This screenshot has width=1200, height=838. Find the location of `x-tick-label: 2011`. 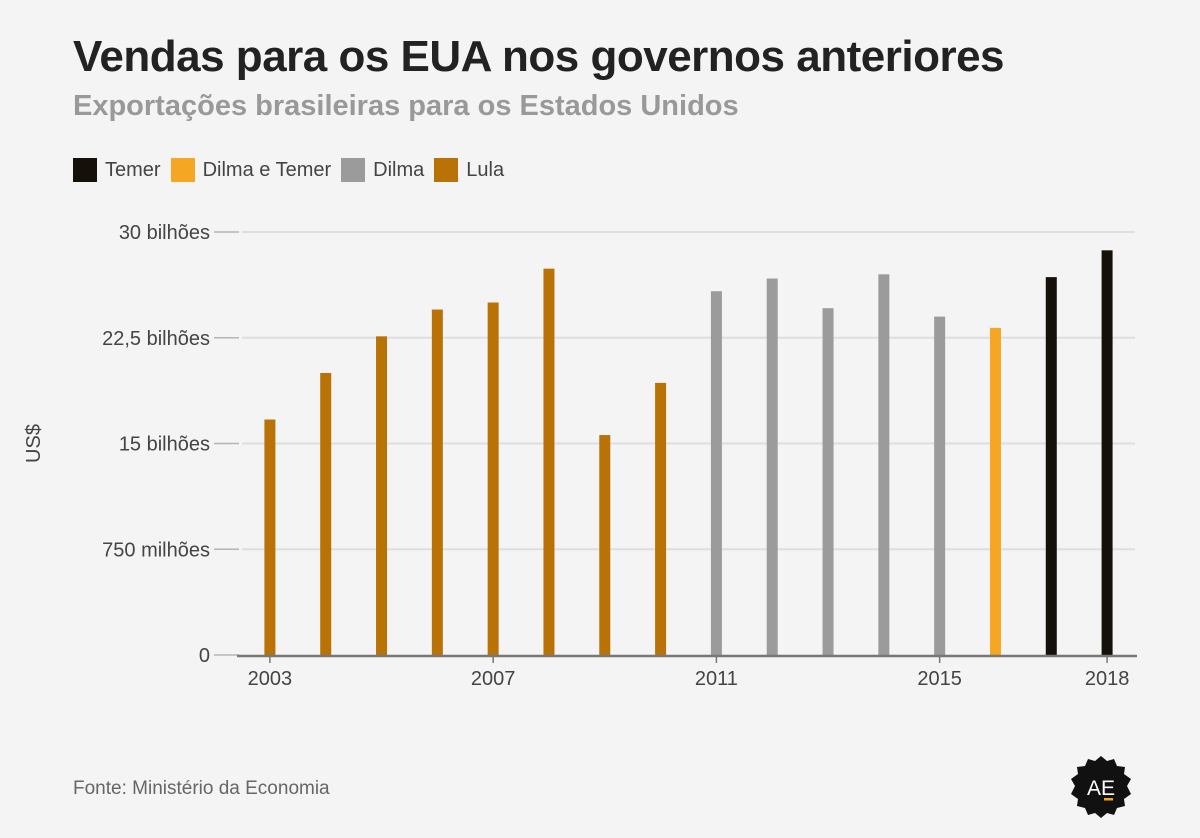

x-tick-label: 2011 is located at coordinates (716, 679).